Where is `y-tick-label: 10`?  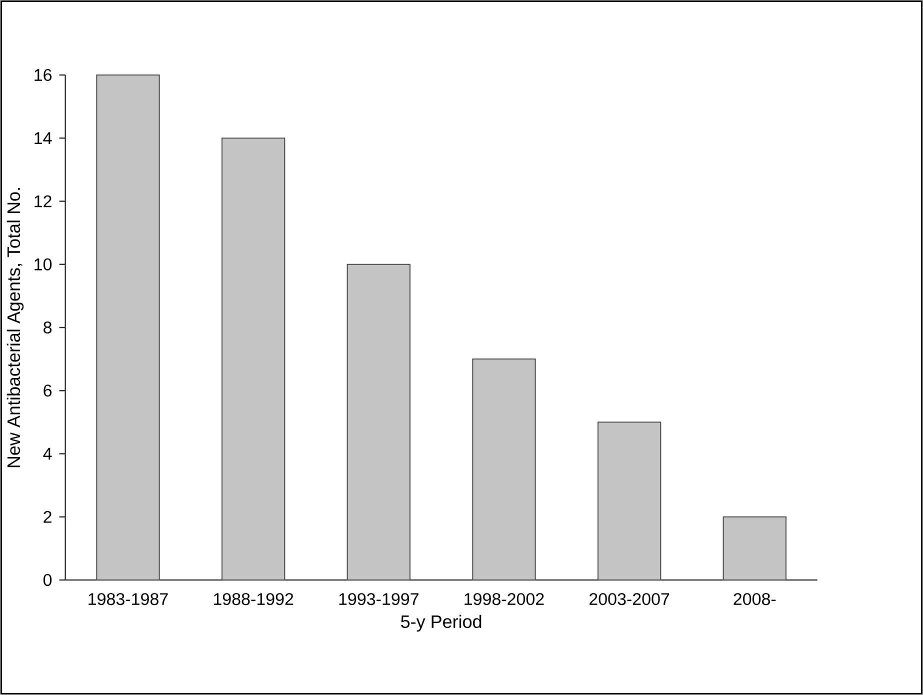
y-tick-label: 10 is located at coordinates (43, 264).